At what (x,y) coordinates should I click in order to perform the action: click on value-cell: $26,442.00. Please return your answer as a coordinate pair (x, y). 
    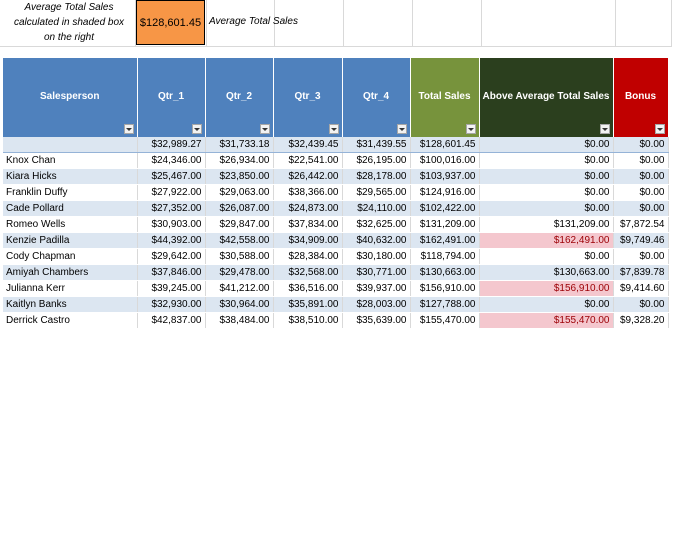
    Looking at the image, I should click on (308, 176).